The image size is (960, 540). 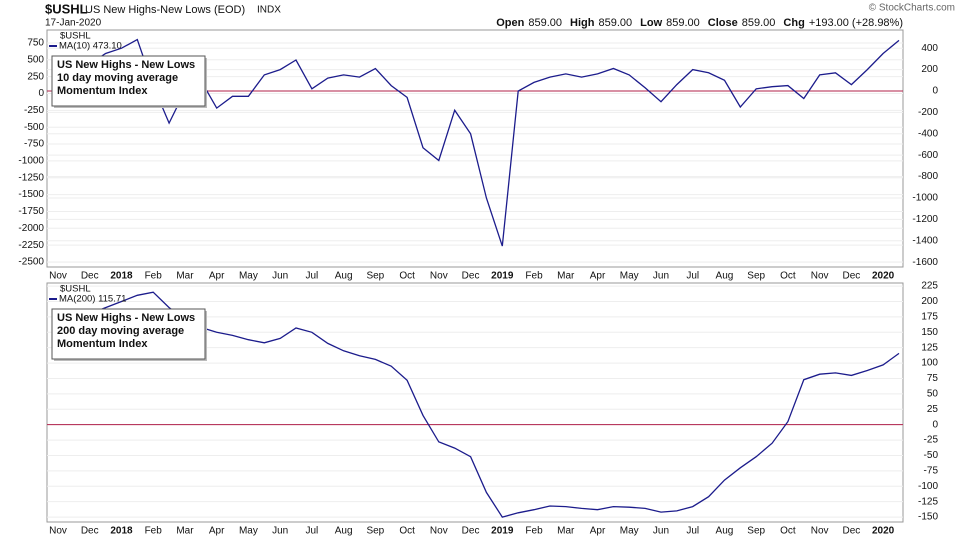 I want to click on annotation-line: US New Highs - New Lows, so click(x=126, y=318).